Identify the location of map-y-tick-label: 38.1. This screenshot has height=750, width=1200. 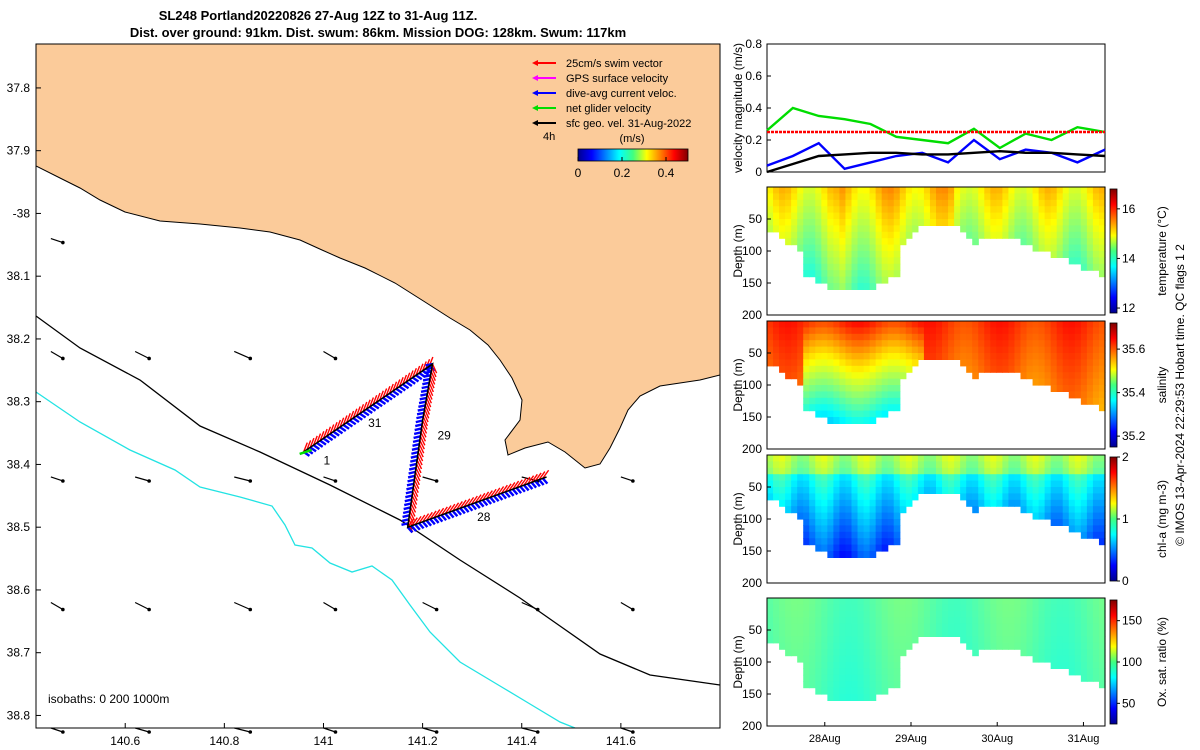
(19, 276).